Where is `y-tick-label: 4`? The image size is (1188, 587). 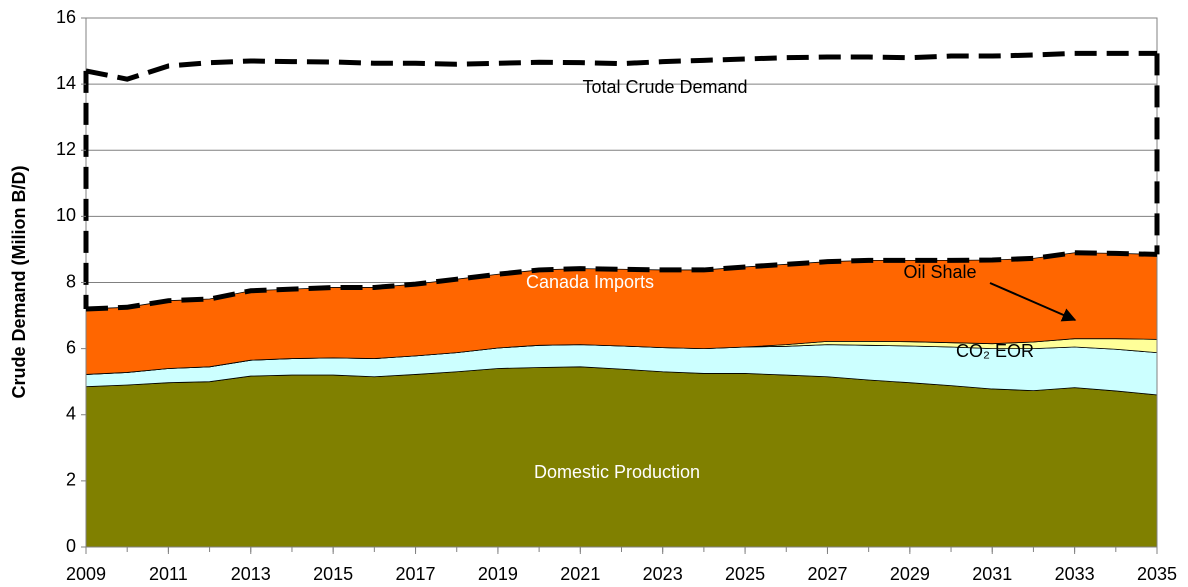 y-tick-label: 4 is located at coordinates (71, 414).